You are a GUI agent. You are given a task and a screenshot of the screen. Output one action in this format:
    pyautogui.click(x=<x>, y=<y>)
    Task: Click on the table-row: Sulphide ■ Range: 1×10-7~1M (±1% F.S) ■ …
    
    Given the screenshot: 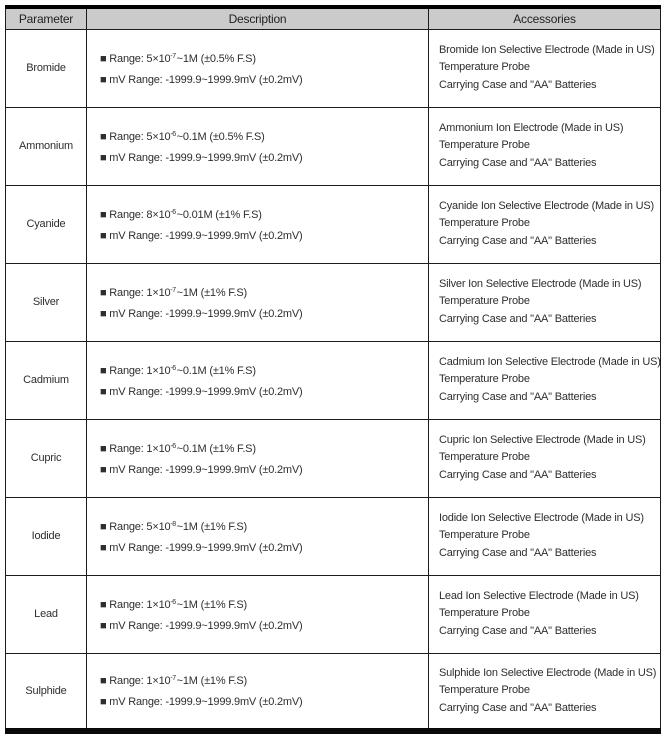 What is the action you would take?
    pyautogui.click(x=333, y=692)
    